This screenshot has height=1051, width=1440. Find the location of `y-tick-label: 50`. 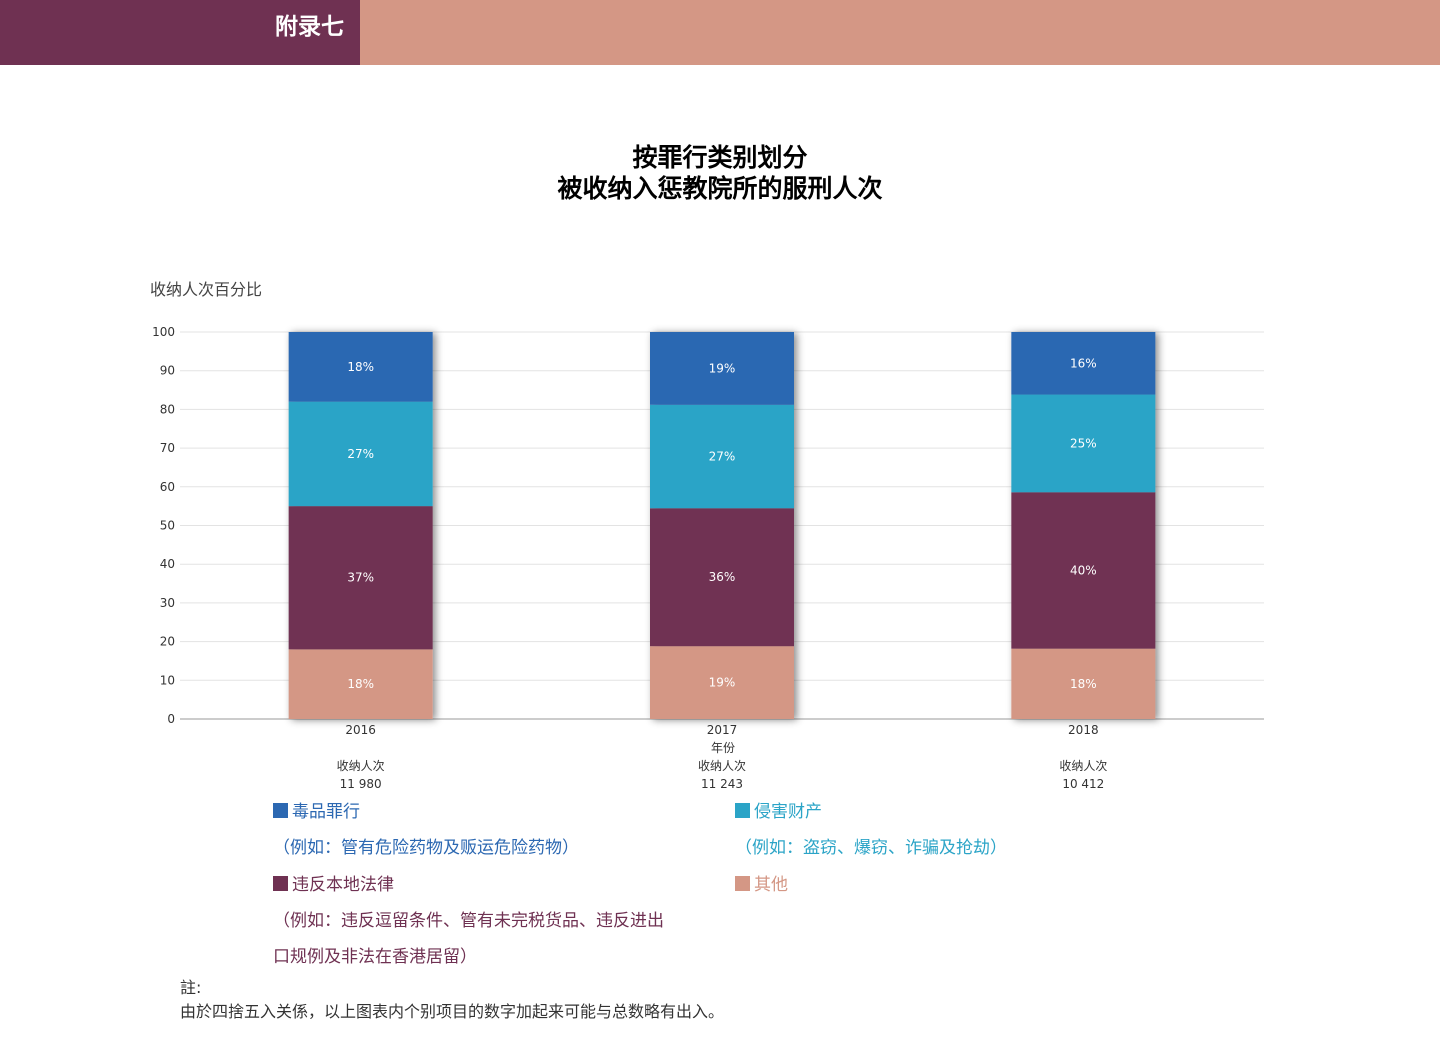

y-tick-label: 50 is located at coordinates (167, 526).